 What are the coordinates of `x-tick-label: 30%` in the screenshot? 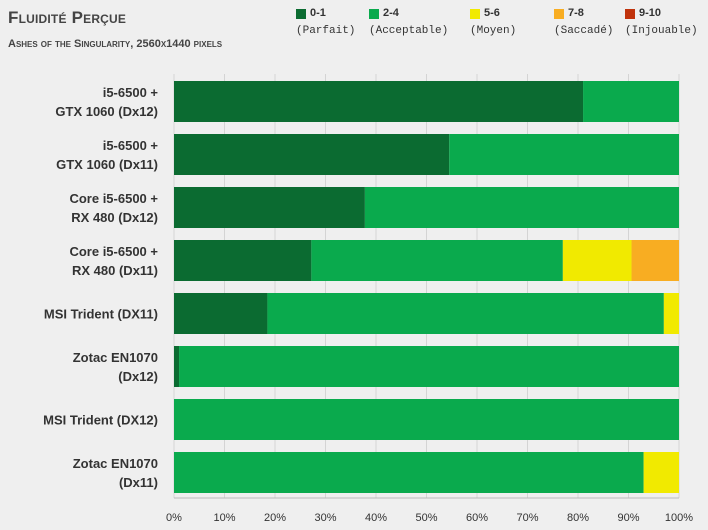 It's located at (325, 518).